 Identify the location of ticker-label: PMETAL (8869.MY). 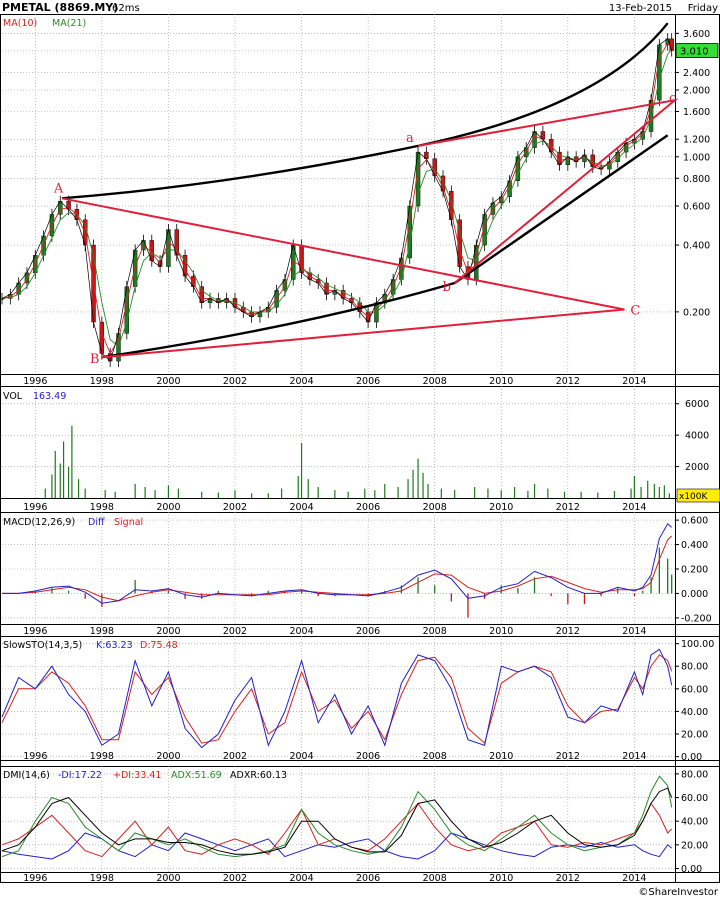
(60, 7).